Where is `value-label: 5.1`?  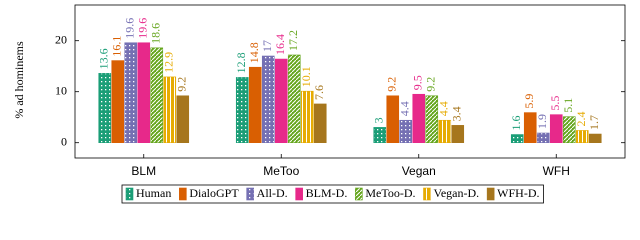
value-label: 5.1 is located at coordinates (568, 105).